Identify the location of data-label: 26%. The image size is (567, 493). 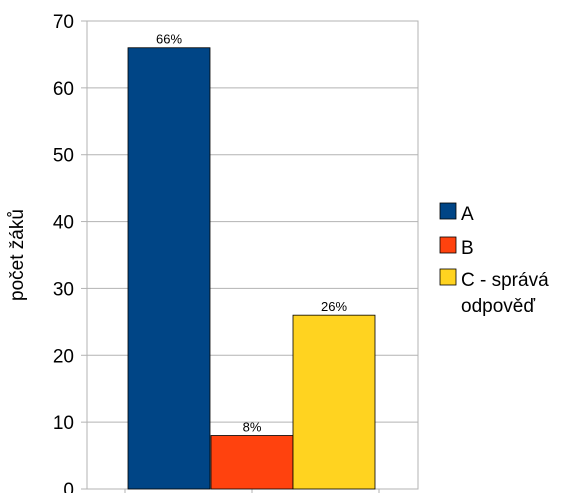
(334, 306).